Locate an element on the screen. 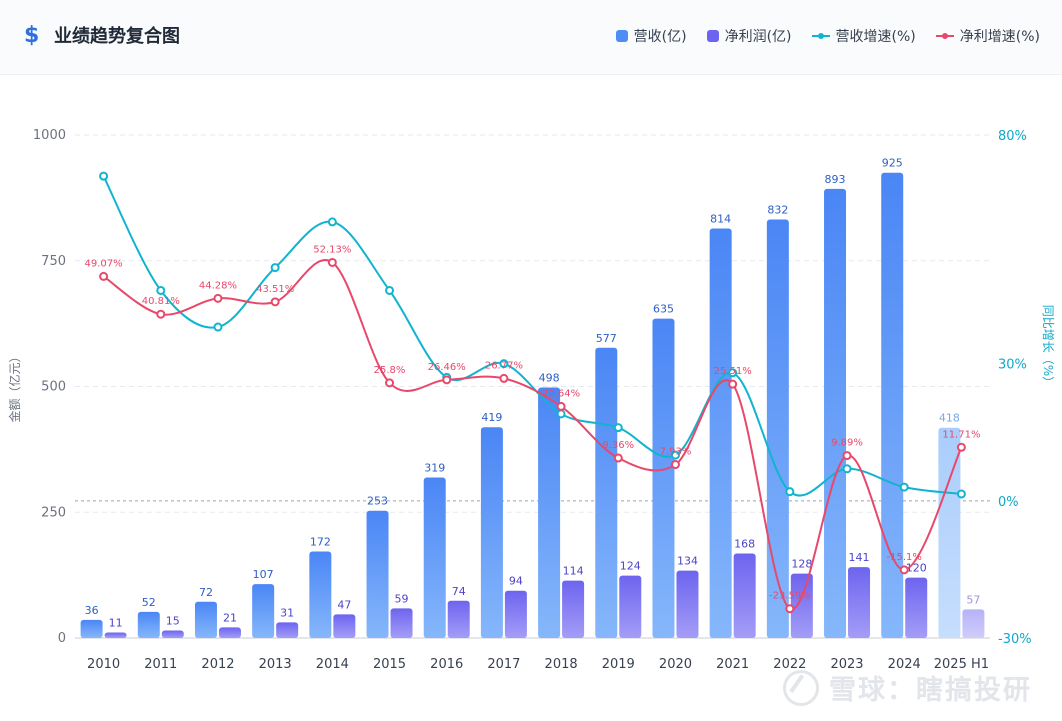 This screenshot has width=1062, height=721. profit-growth-value-label: 9.36% is located at coordinates (618, 445).